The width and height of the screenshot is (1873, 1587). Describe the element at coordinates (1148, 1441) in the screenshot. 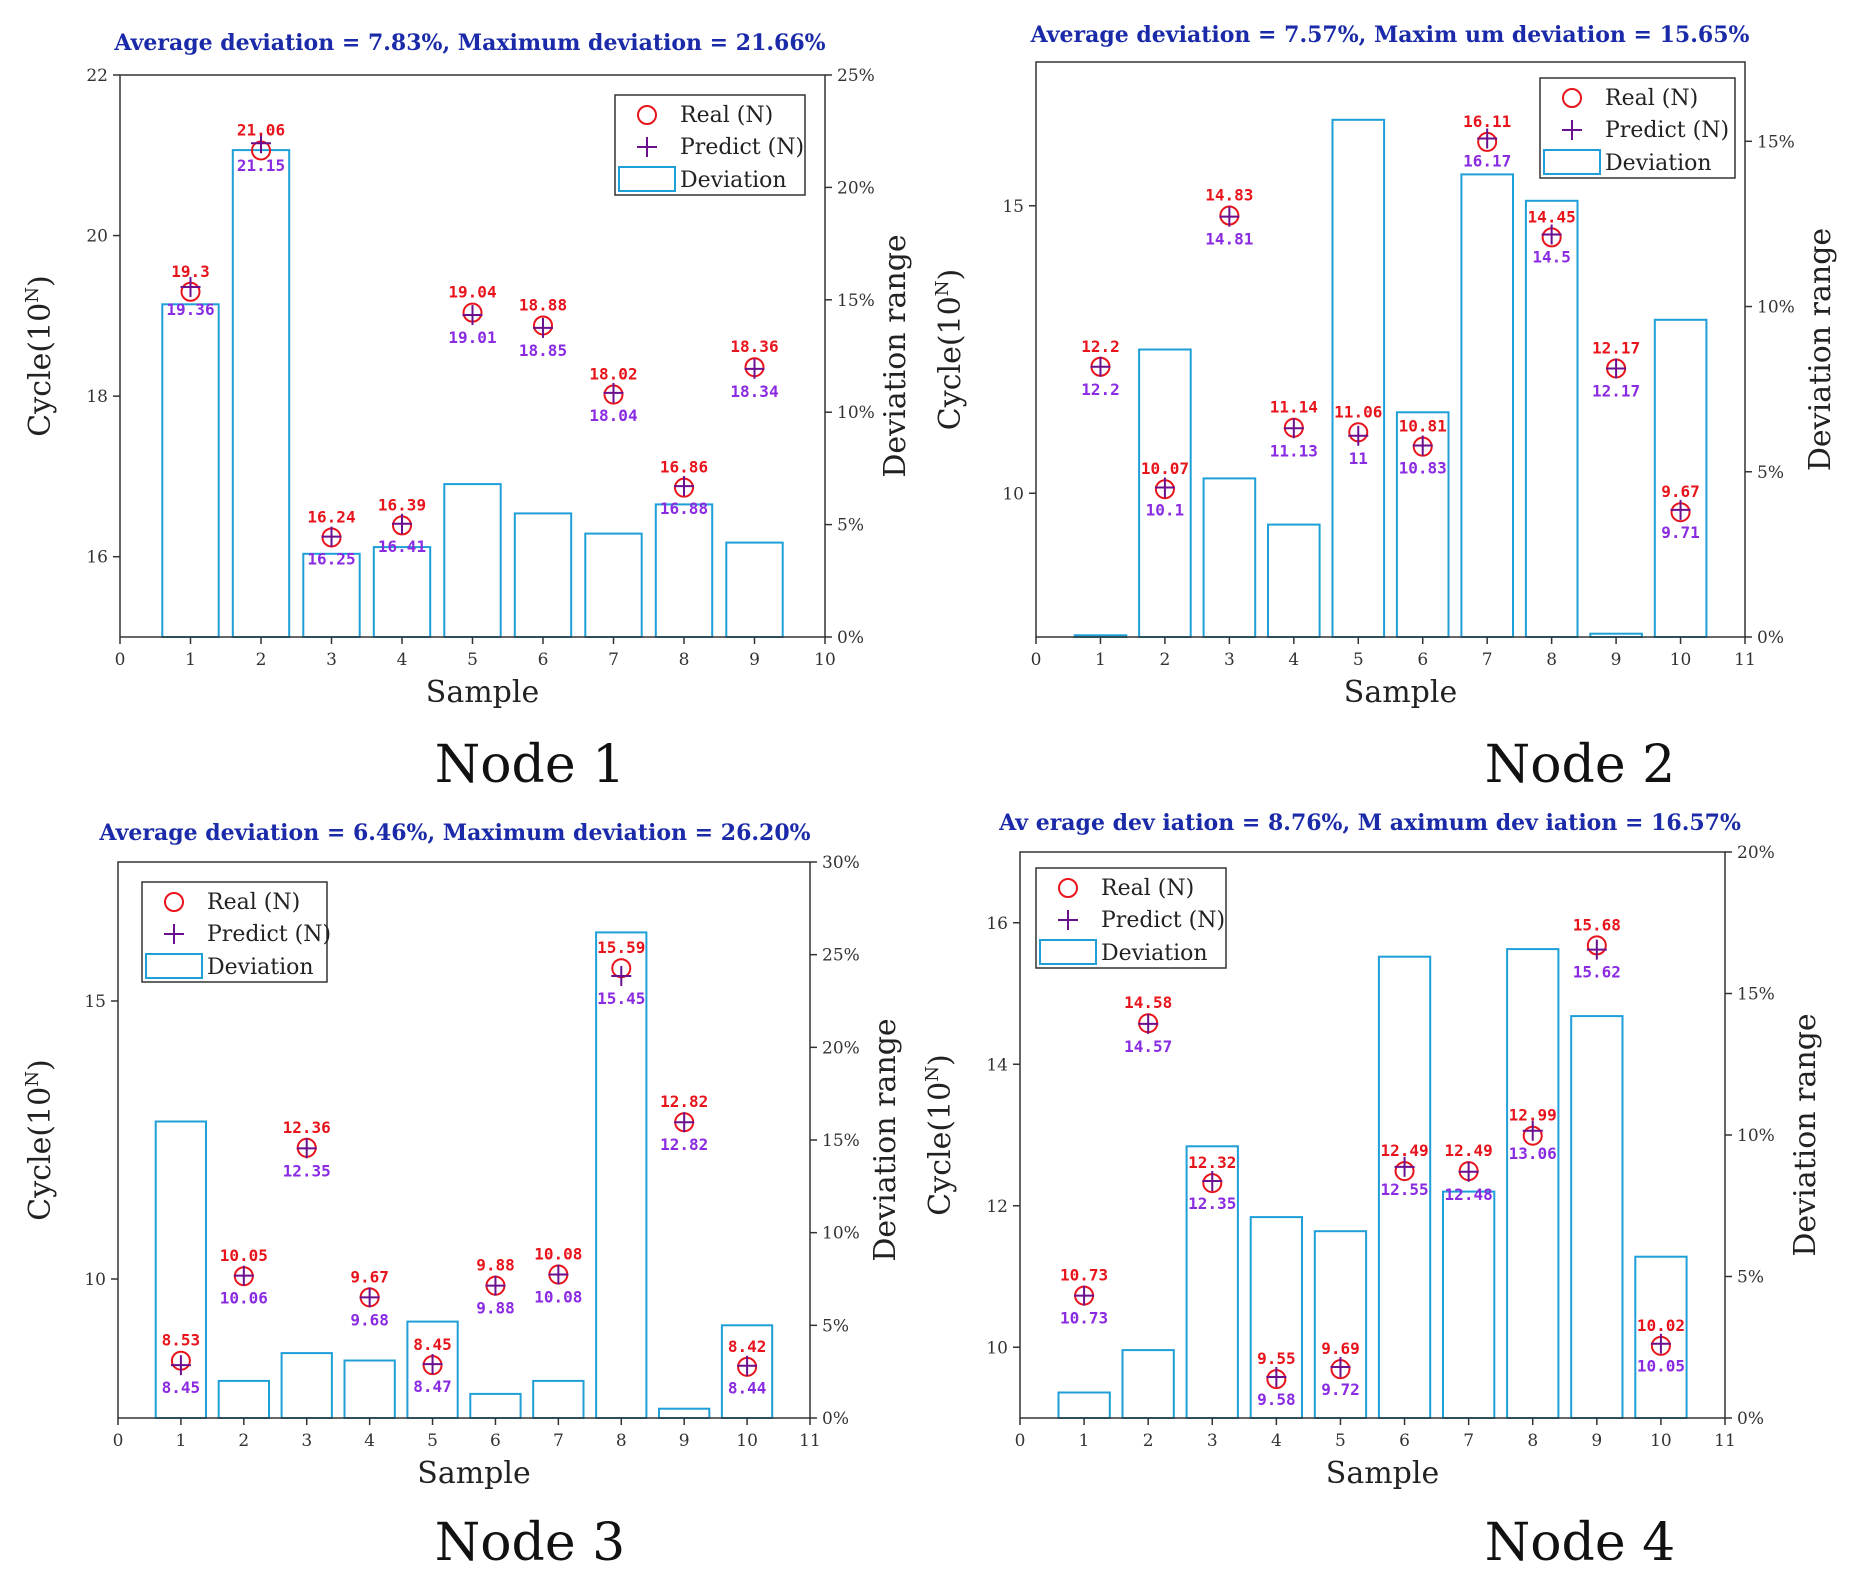

I see `x-tick-label: 2` at that location.